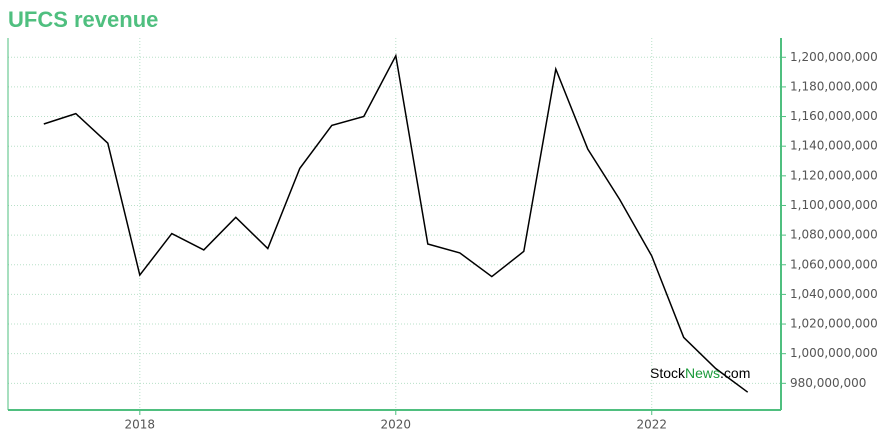 The image size is (880, 440). Describe the element at coordinates (834, 324) in the screenshot. I see `y-tick-label: 1,020,000,000` at that location.